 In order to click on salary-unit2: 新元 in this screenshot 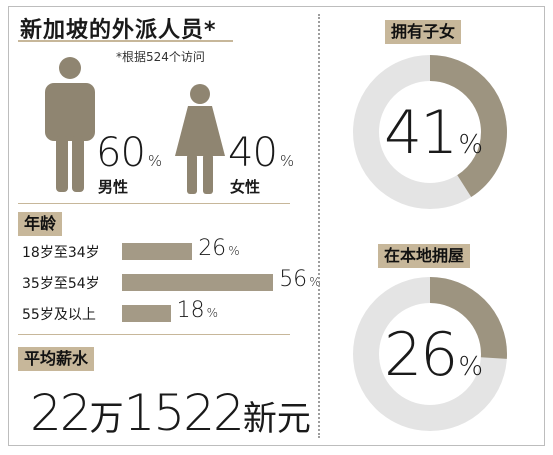, I will do `click(276, 419)`.